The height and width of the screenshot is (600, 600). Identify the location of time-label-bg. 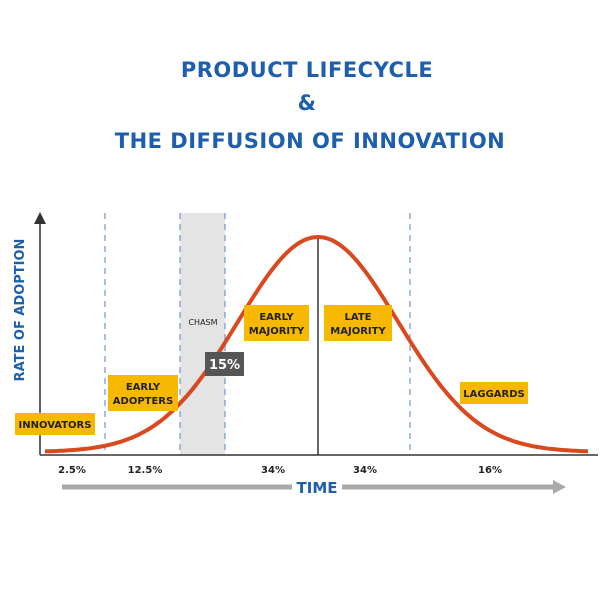
(317, 487).